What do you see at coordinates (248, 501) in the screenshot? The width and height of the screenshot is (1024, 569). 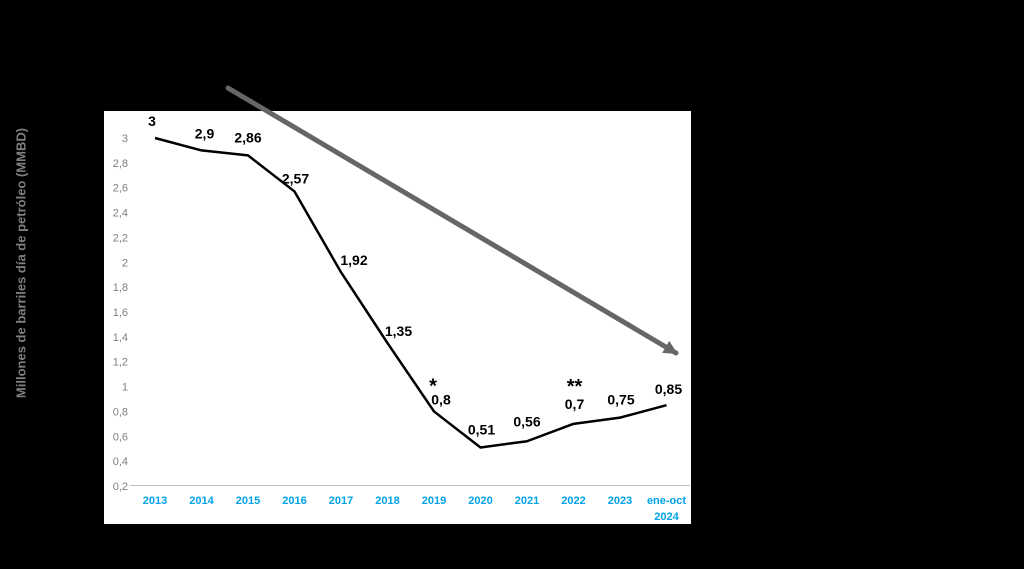 I see `x-axis-label: 2015` at bounding box center [248, 501].